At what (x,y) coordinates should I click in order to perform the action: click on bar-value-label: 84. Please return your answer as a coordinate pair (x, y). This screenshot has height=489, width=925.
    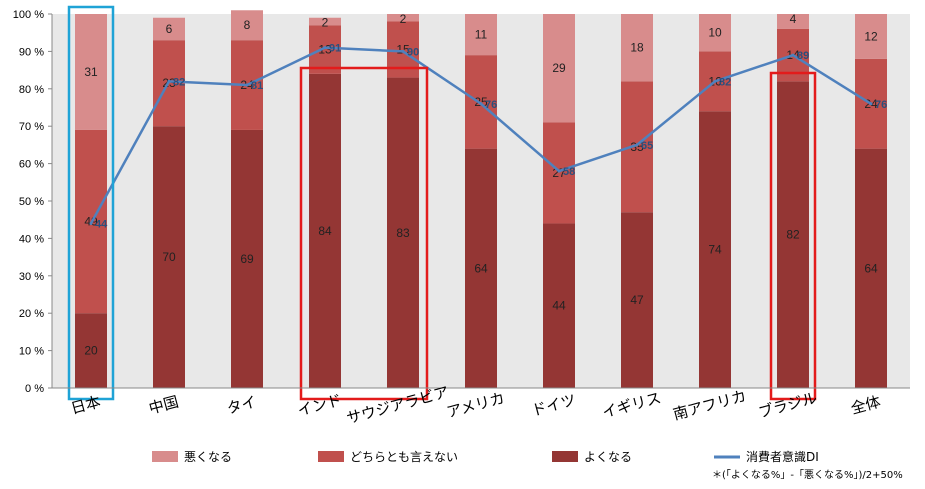
    Looking at the image, I should click on (325, 231).